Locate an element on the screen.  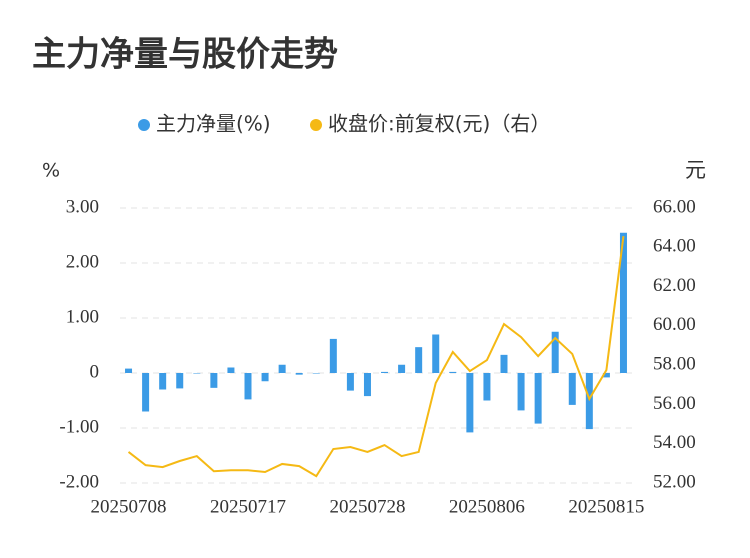
y2-tick-label: 66.00 is located at coordinates (674, 206).